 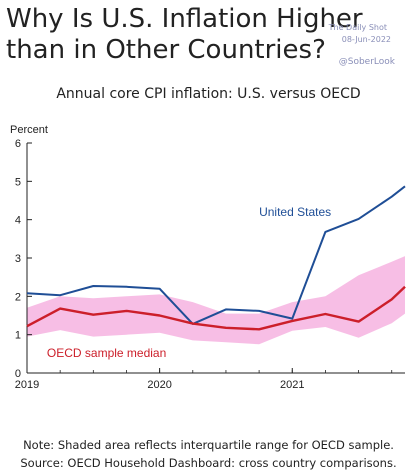 What do you see at coordinates (159, 385) in the screenshot?
I see `x-tick-label: 2020` at bounding box center [159, 385].